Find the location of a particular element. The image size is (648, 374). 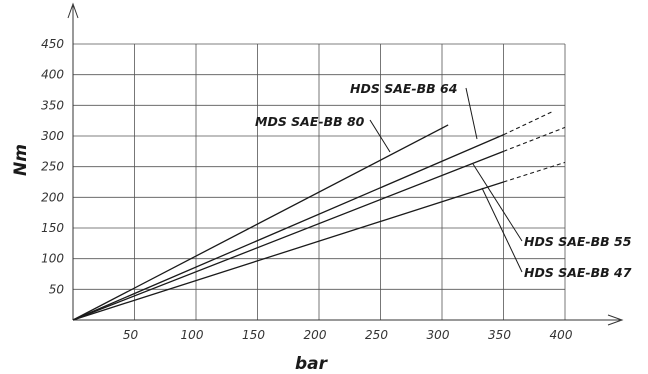

y-tick-label: 100 is located at coordinates (52, 259).